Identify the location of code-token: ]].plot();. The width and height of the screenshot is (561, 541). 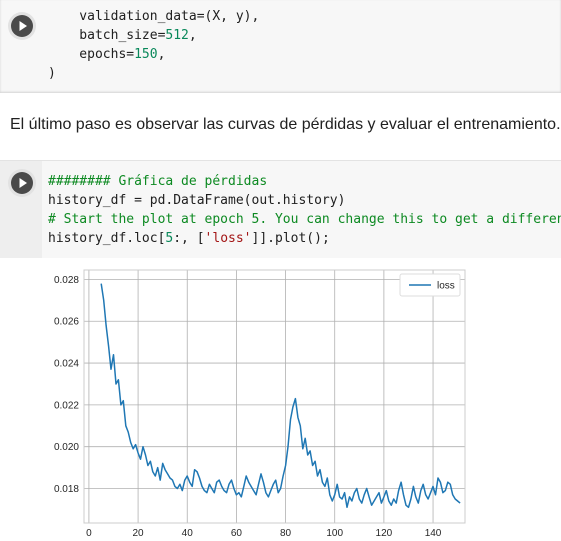
(290, 238).